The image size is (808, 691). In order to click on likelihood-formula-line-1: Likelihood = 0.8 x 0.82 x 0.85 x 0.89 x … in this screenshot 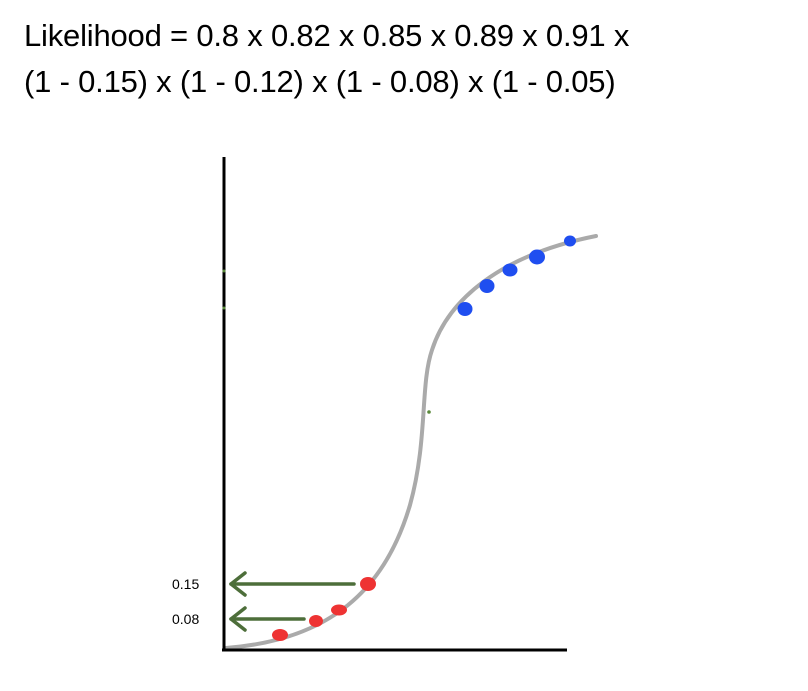, I will do `click(327, 35)`.